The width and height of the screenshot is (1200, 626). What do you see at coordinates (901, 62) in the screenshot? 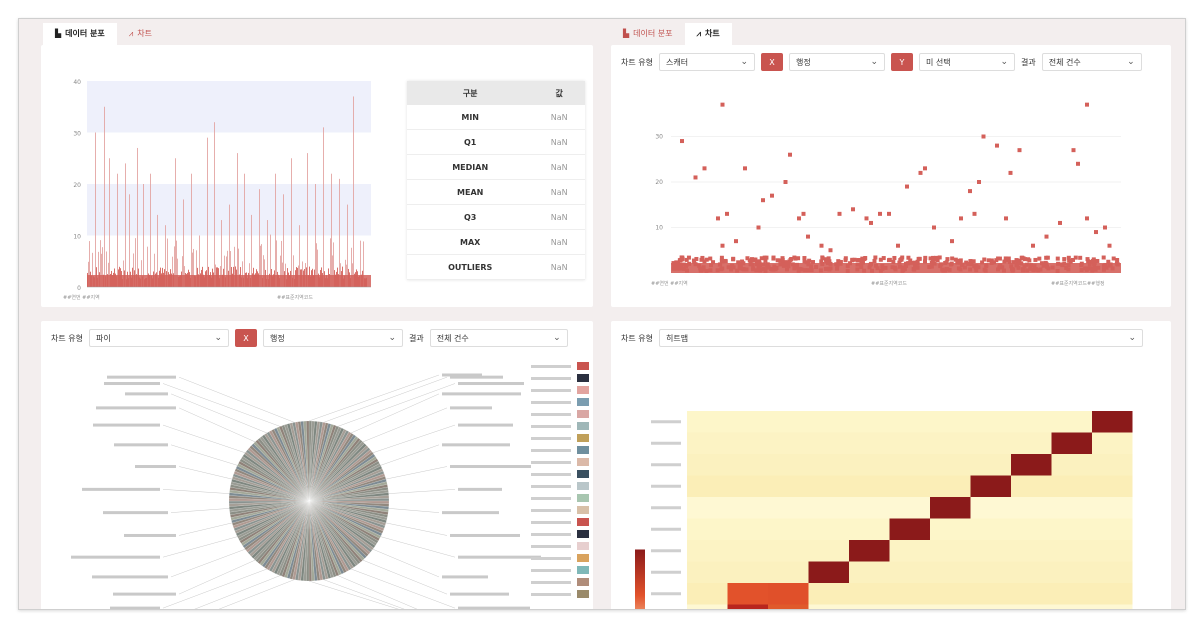
I see `y-axis-button: Y` at bounding box center [901, 62].